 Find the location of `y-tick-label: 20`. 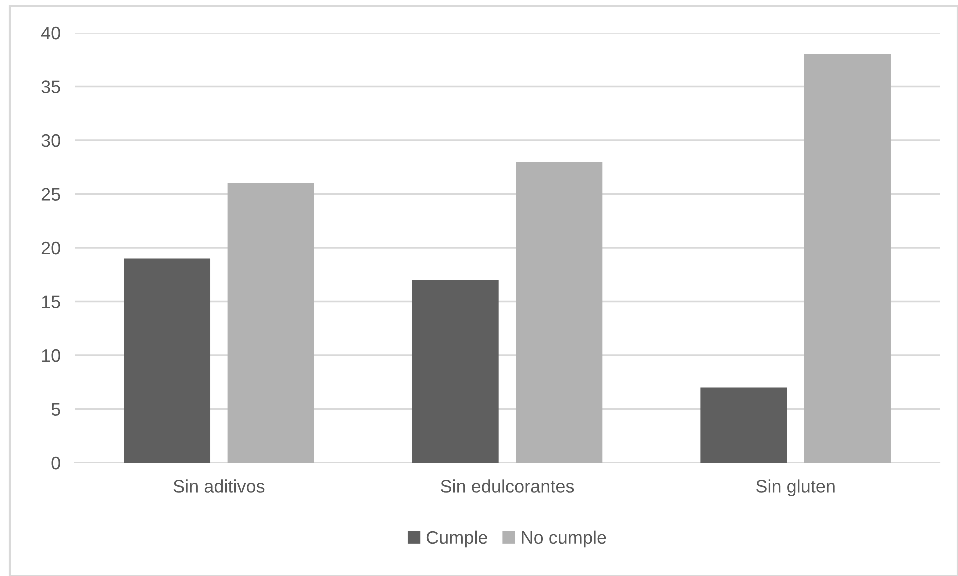

y-tick-label: 20 is located at coordinates (51, 248).